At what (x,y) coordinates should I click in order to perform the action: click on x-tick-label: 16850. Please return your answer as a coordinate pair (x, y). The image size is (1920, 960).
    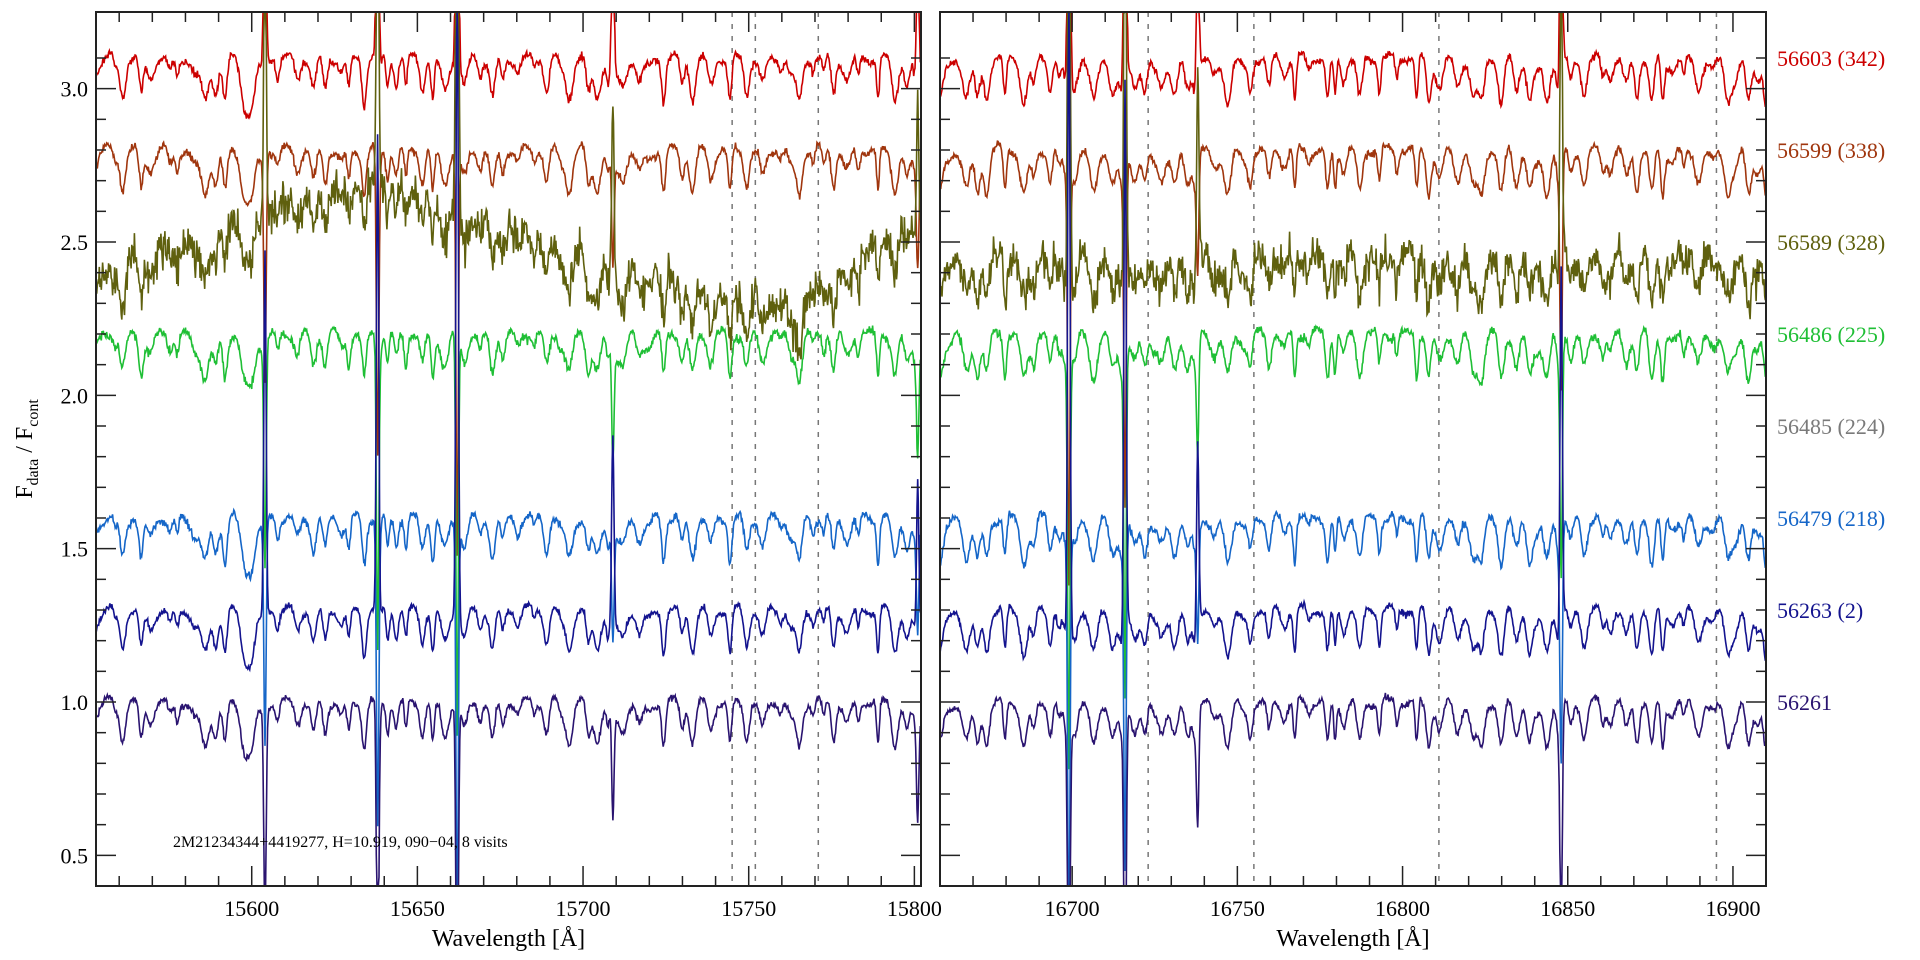
    Looking at the image, I should click on (1567, 908).